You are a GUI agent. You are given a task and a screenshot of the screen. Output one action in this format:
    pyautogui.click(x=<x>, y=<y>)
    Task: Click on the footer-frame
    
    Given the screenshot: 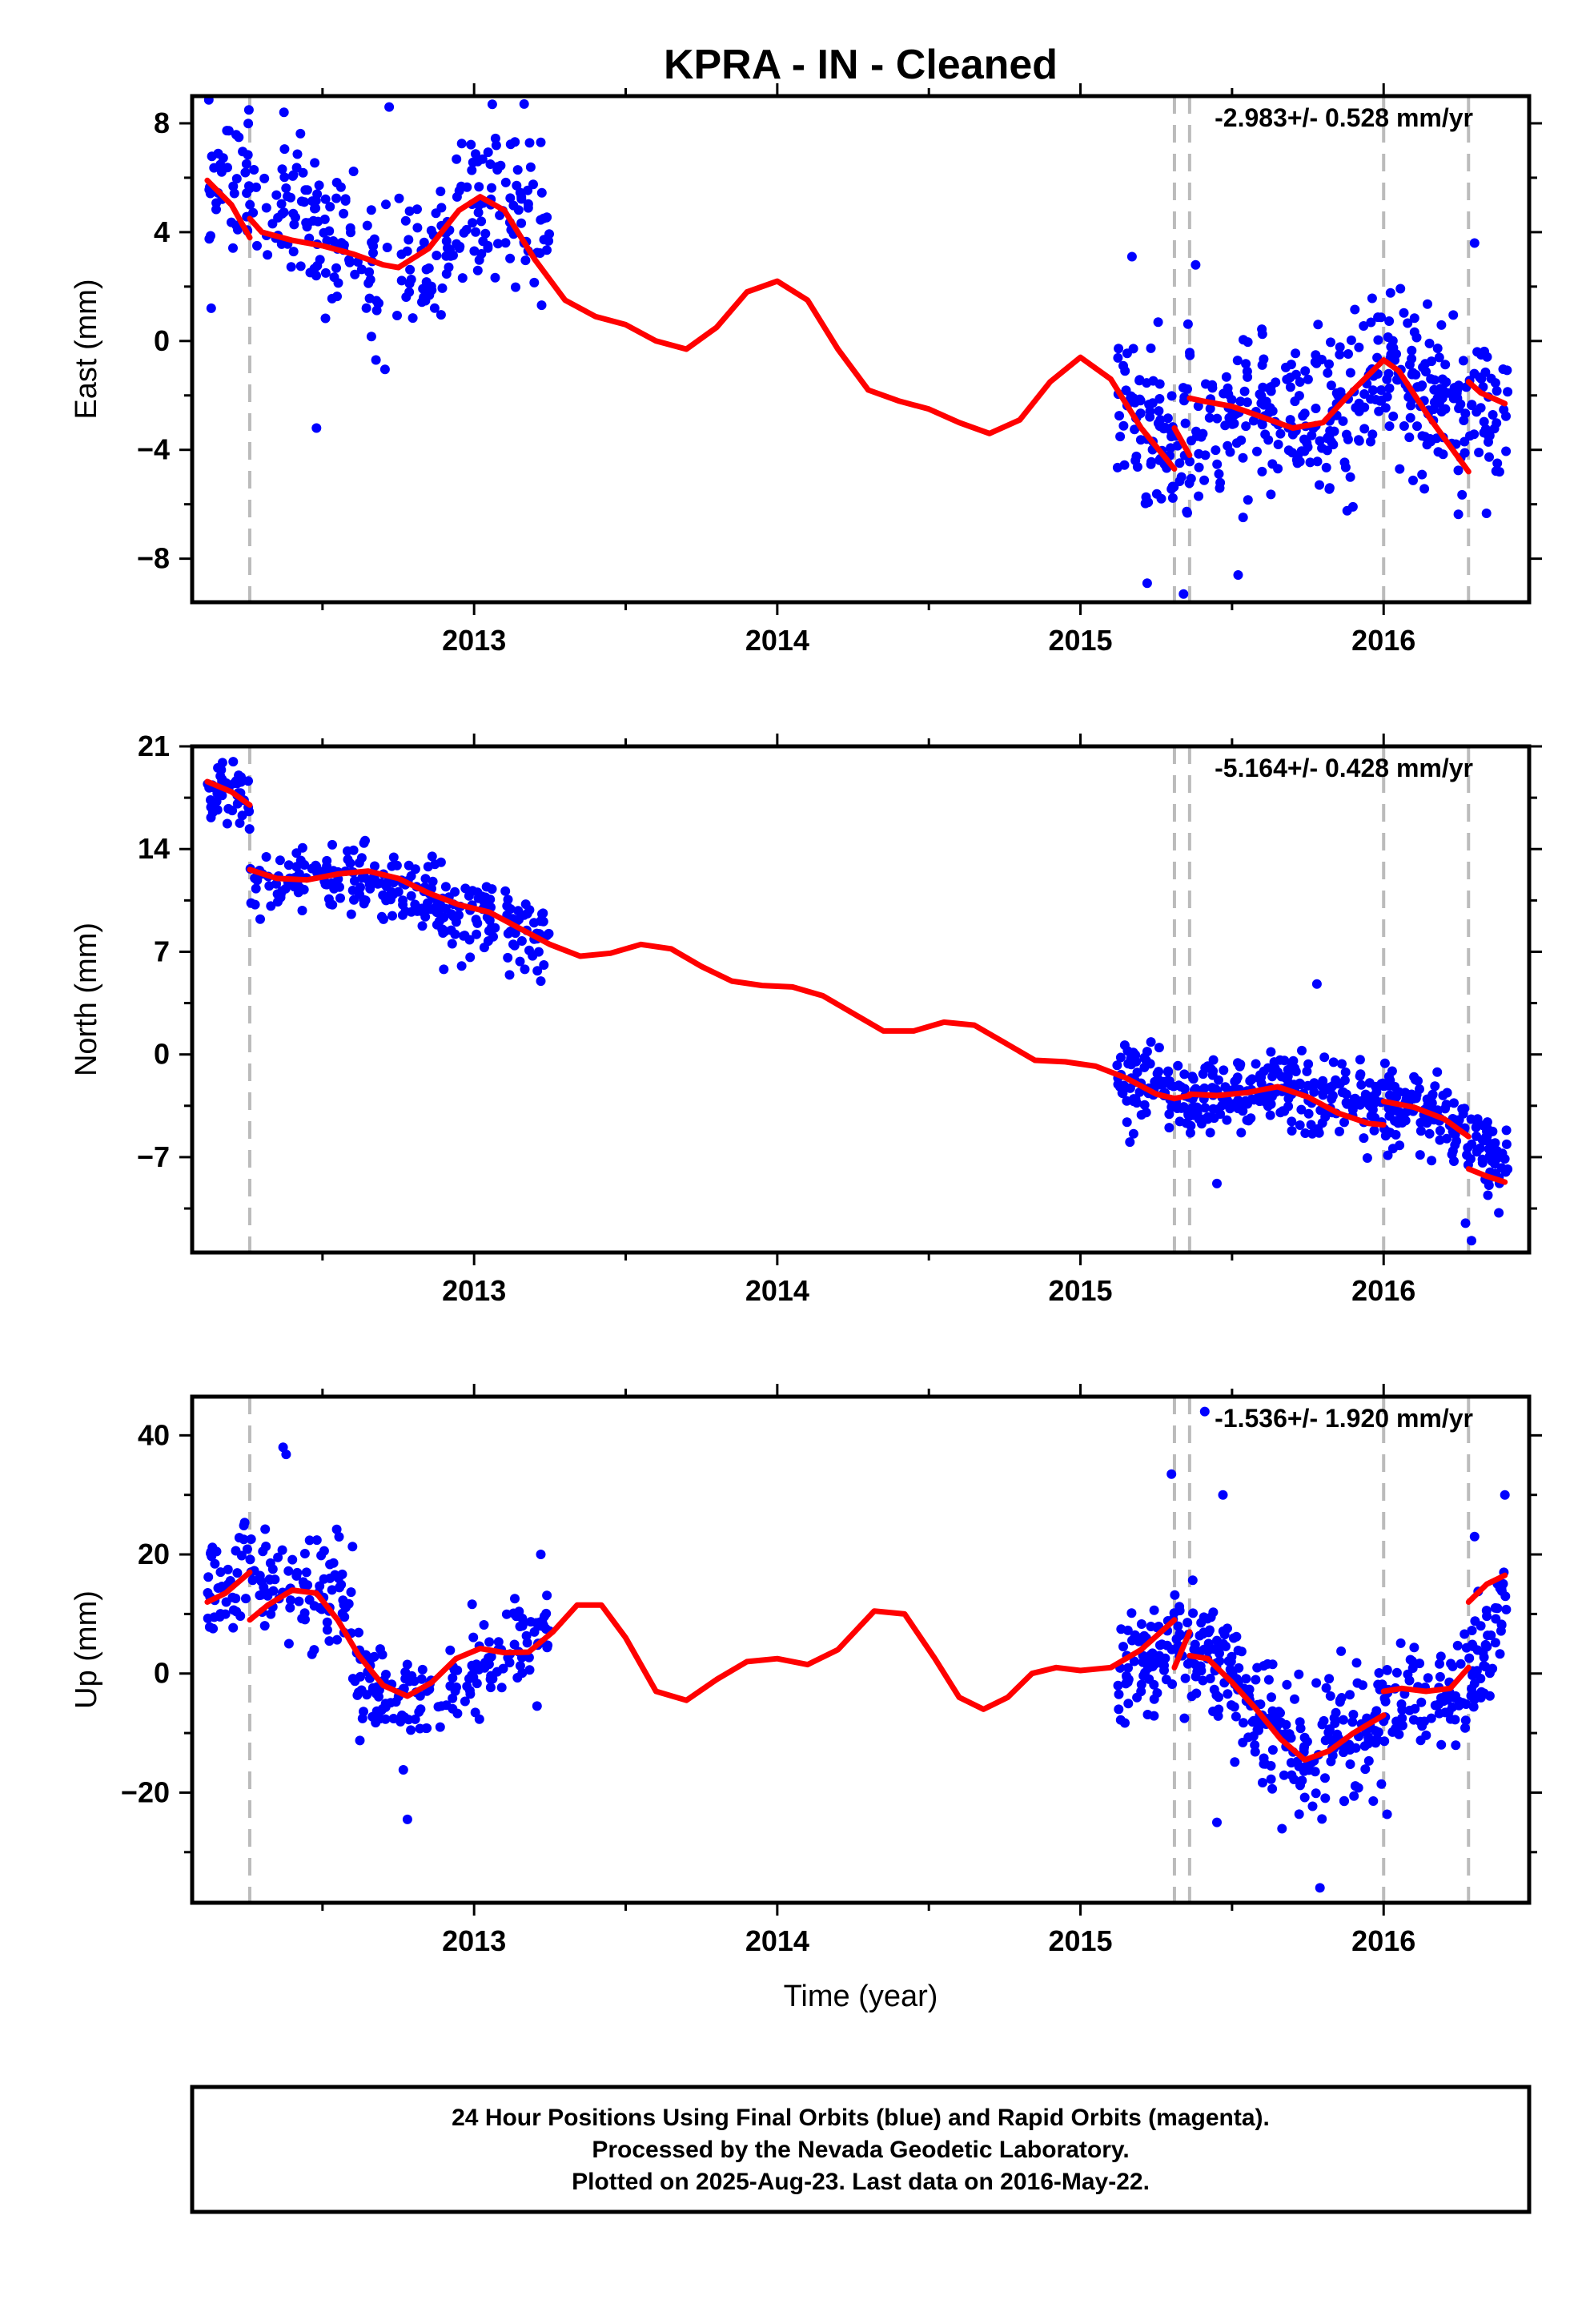 What is the action you would take?
    pyautogui.click(x=861, y=2150)
    